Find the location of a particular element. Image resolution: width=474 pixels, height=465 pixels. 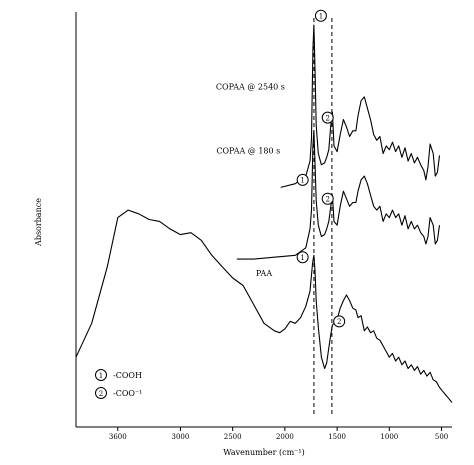

legend-label: -COO⁻¹ is located at coordinates (127, 393).